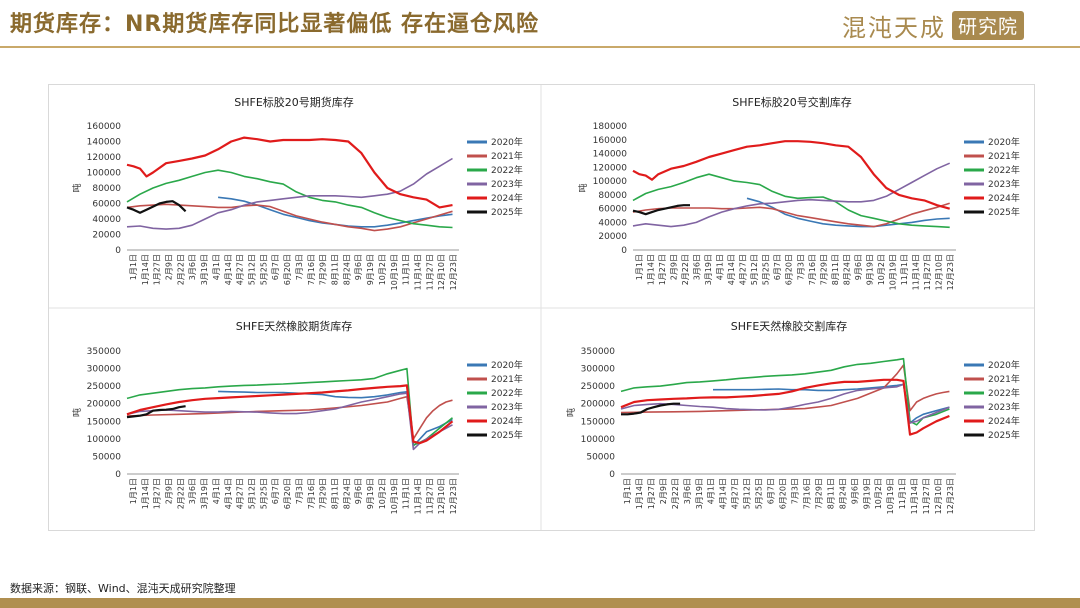  What do you see at coordinates (800, 267) in the screenshot?
I see `x-tick-label: 7月3日` at bounding box center [800, 267].